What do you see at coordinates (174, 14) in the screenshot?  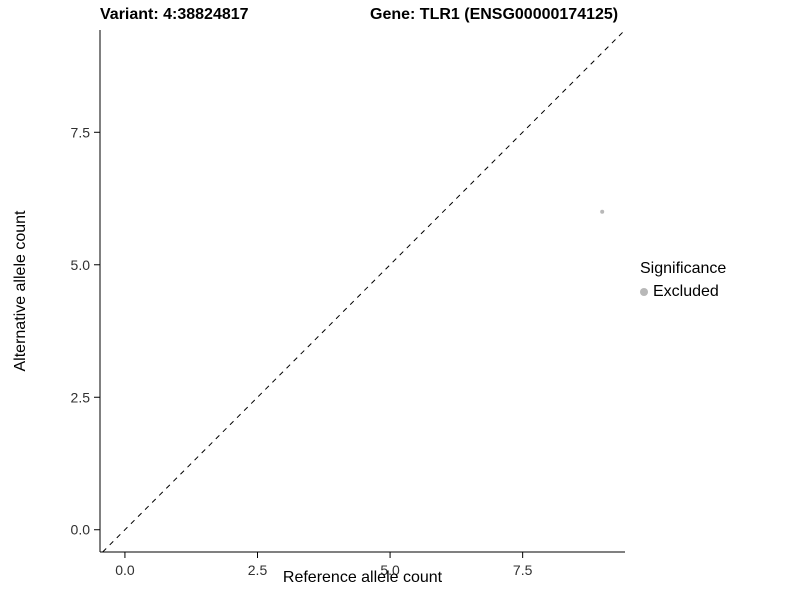 I see `plot-title-variant: Variant: 4:38824817` at bounding box center [174, 14].